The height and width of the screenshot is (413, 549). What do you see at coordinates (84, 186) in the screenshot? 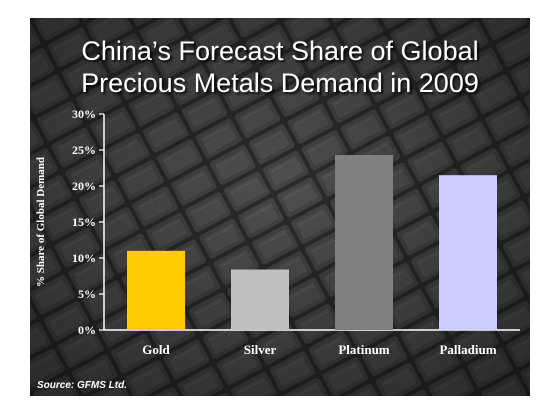
I see `y-tick-label: 20%` at bounding box center [84, 186].